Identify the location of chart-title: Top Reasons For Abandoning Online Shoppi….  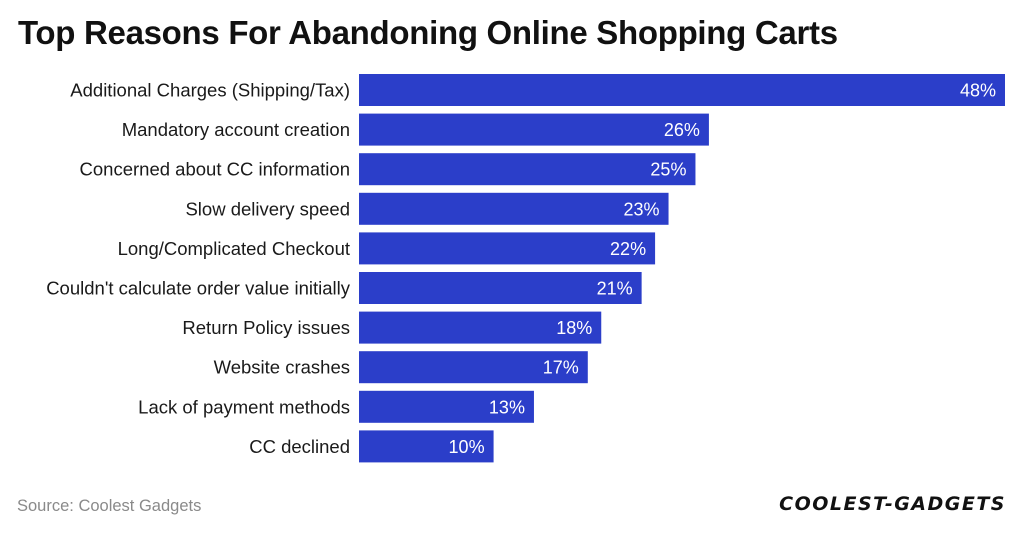
(428, 32).